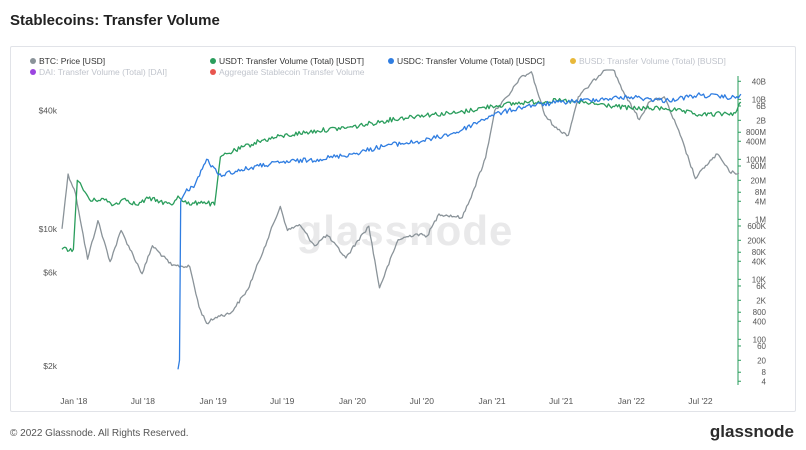 The image size is (806, 450). Describe the element at coordinates (764, 381) in the screenshot. I see `right-tick-label: 4` at that location.